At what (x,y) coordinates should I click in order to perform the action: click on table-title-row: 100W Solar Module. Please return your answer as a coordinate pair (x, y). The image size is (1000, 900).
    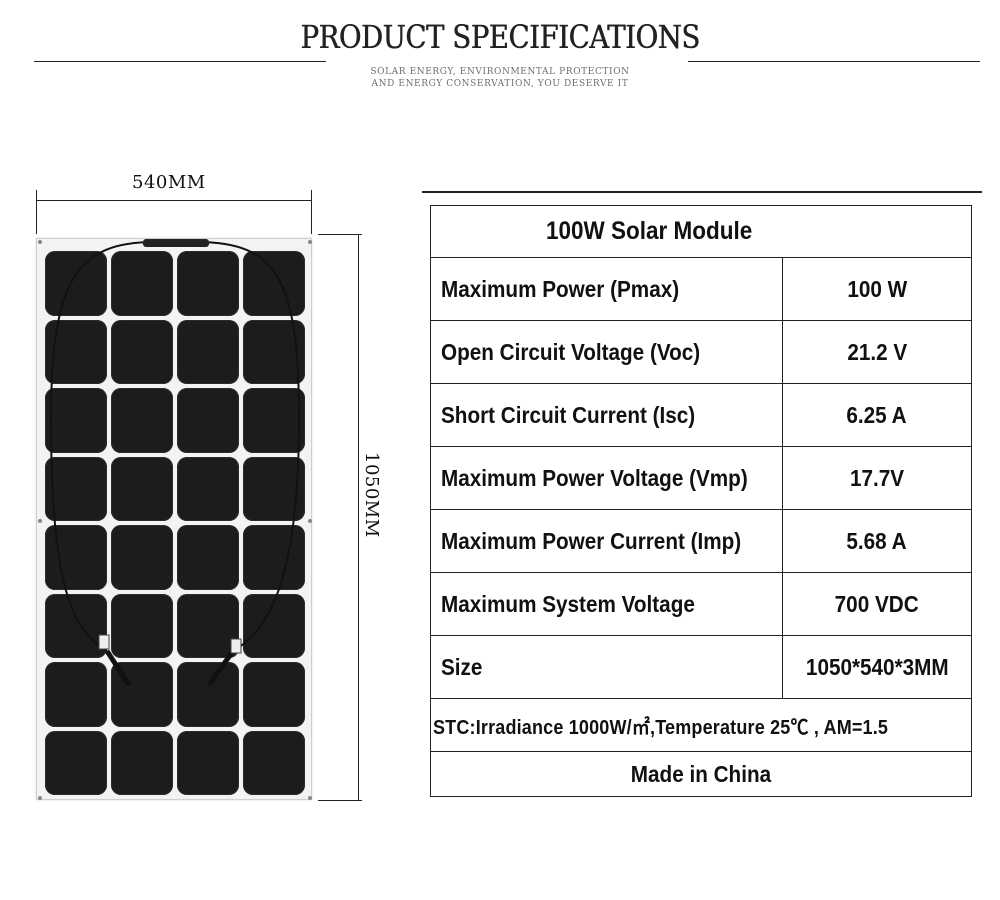
    Looking at the image, I should click on (701, 231).